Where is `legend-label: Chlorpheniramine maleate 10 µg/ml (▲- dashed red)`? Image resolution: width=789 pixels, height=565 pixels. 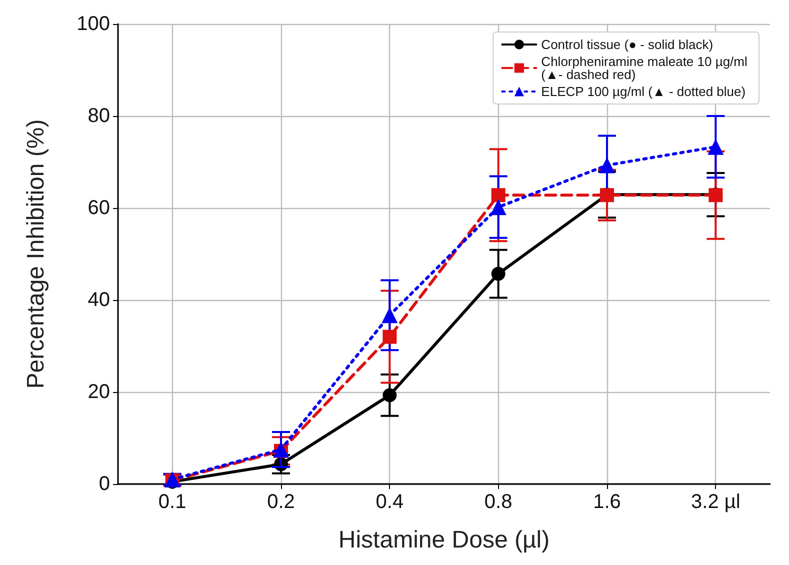
legend-label: Chlorpheniramine maleate 10 µg/ml (▲- dashed red) is located at coordinates (646, 68).